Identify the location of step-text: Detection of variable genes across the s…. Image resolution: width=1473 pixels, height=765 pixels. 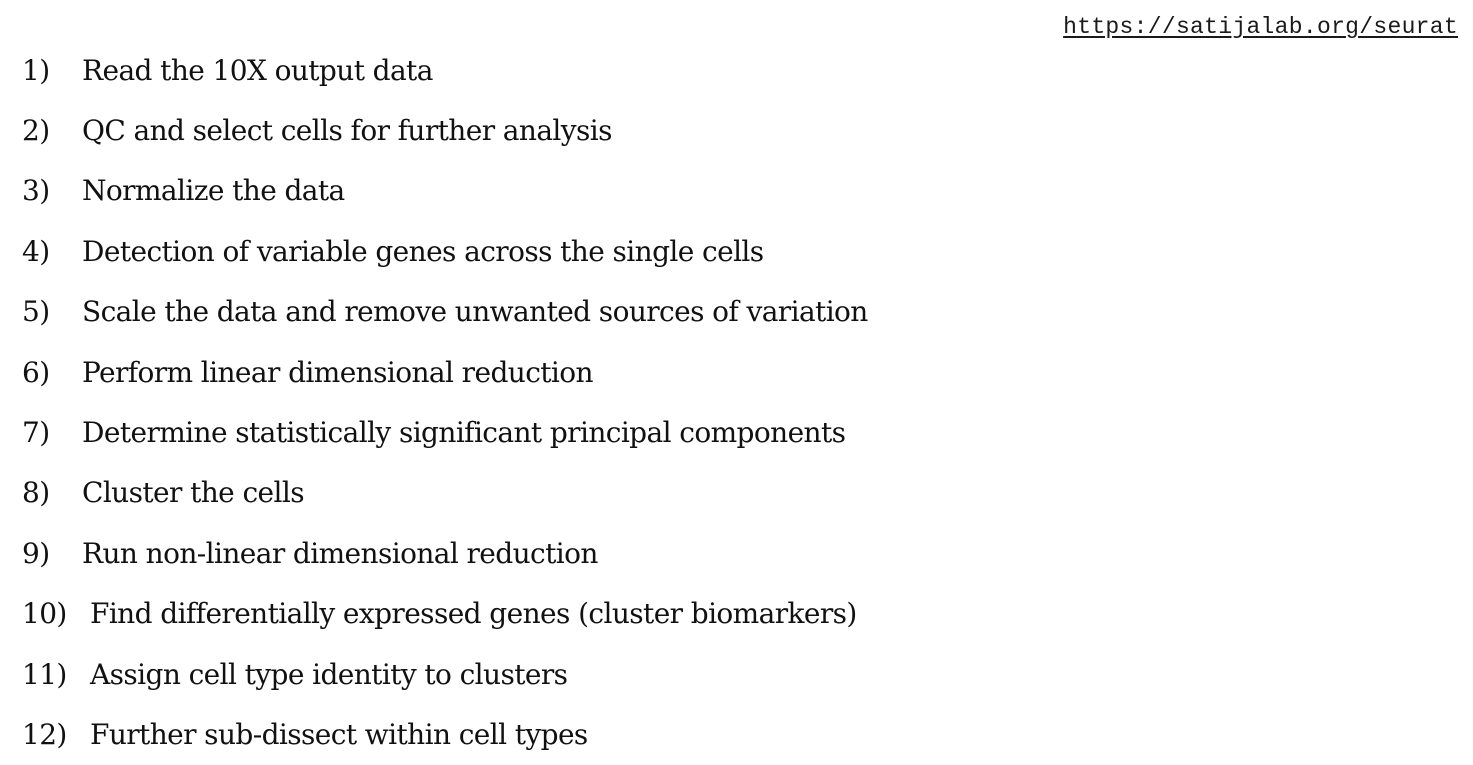
(423, 251).